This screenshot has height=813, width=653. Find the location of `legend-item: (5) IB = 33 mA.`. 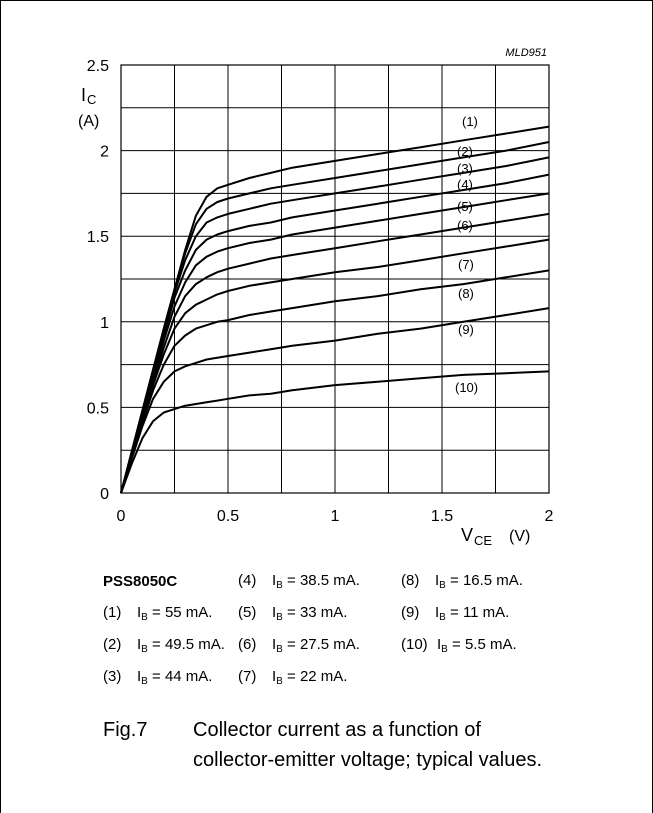

legend-item: (5) IB = 33 mA. is located at coordinates (293, 613).